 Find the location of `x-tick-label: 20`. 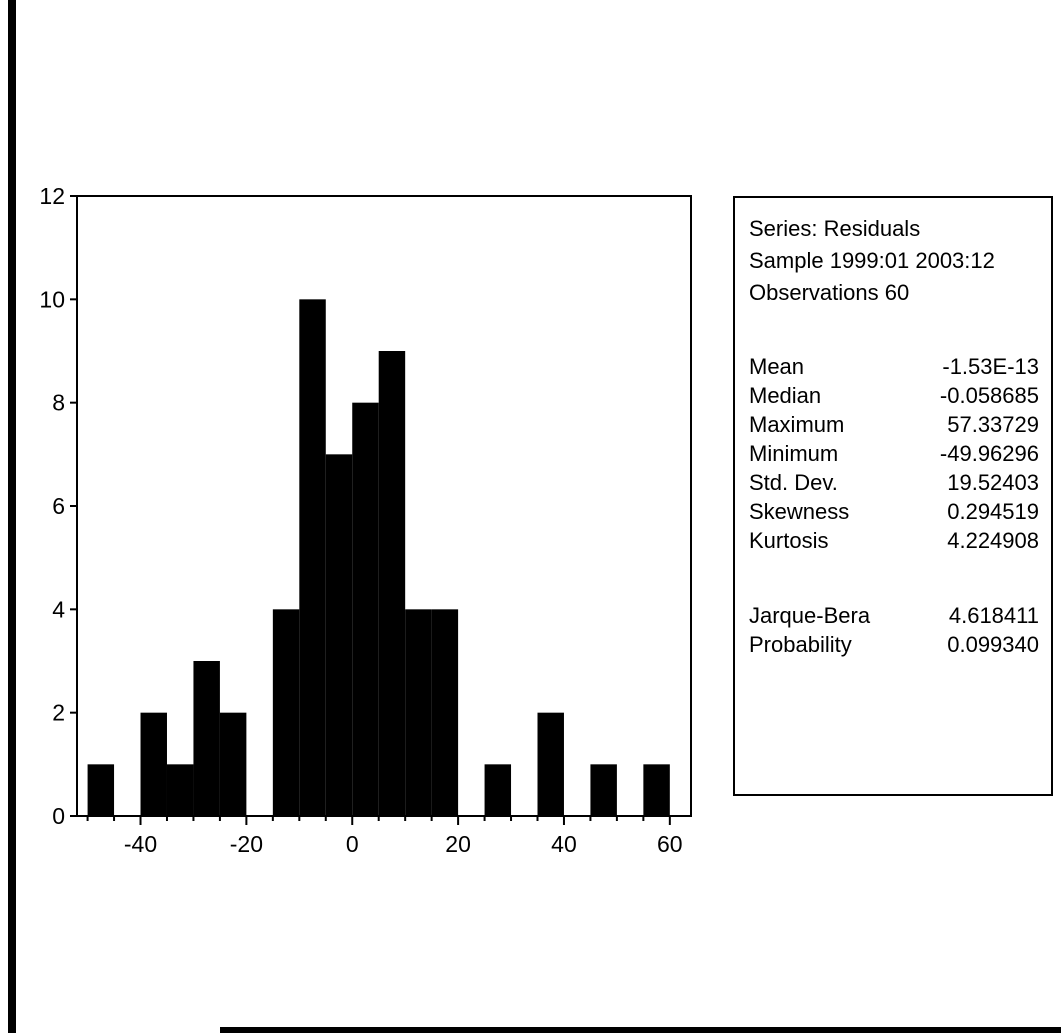

x-tick-label: 20 is located at coordinates (458, 844).